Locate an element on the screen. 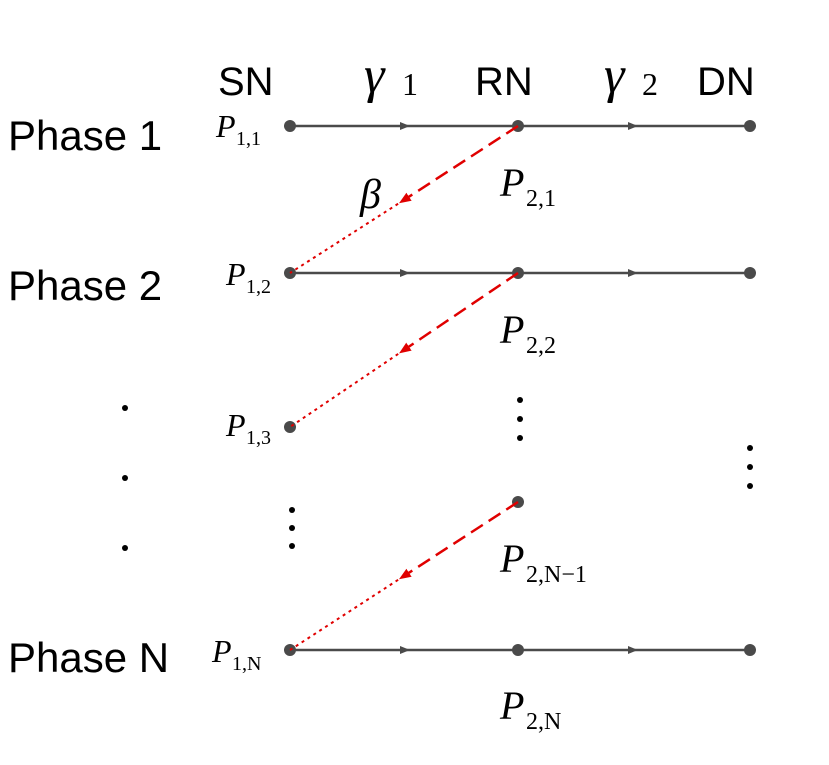  svg-text: 2,1 is located at coordinates (541, 199).